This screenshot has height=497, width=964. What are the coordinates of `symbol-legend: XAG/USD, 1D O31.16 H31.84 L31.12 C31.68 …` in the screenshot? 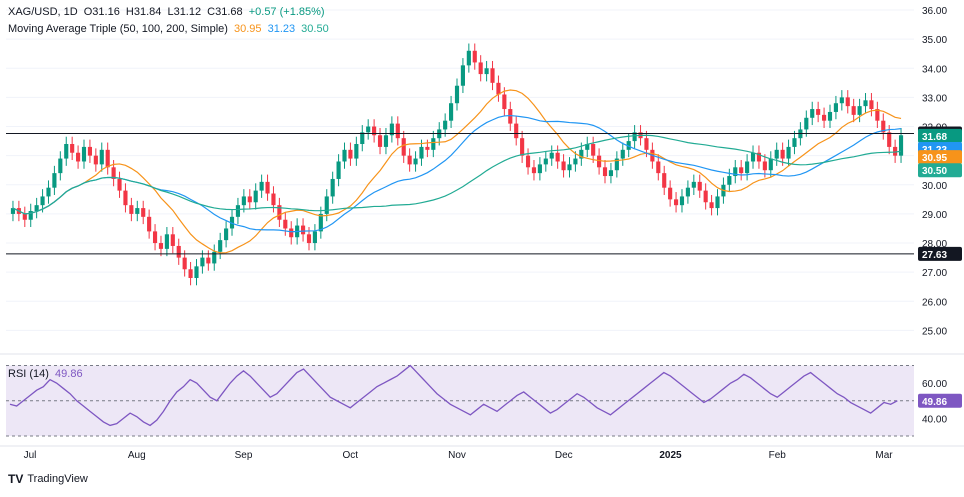 It's located at (168, 12).